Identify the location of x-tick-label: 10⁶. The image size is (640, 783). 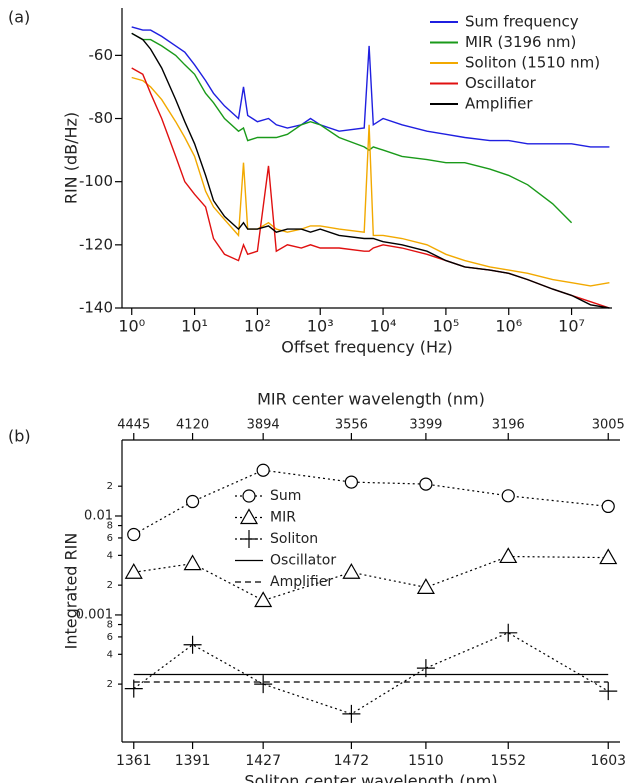
(508, 326).